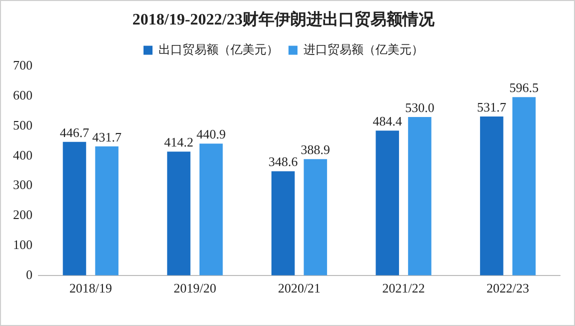  What do you see at coordinates (90, 288) in the screenshot?
I see `x-tick-label: 2018/19` at bounding box center [90, 288].